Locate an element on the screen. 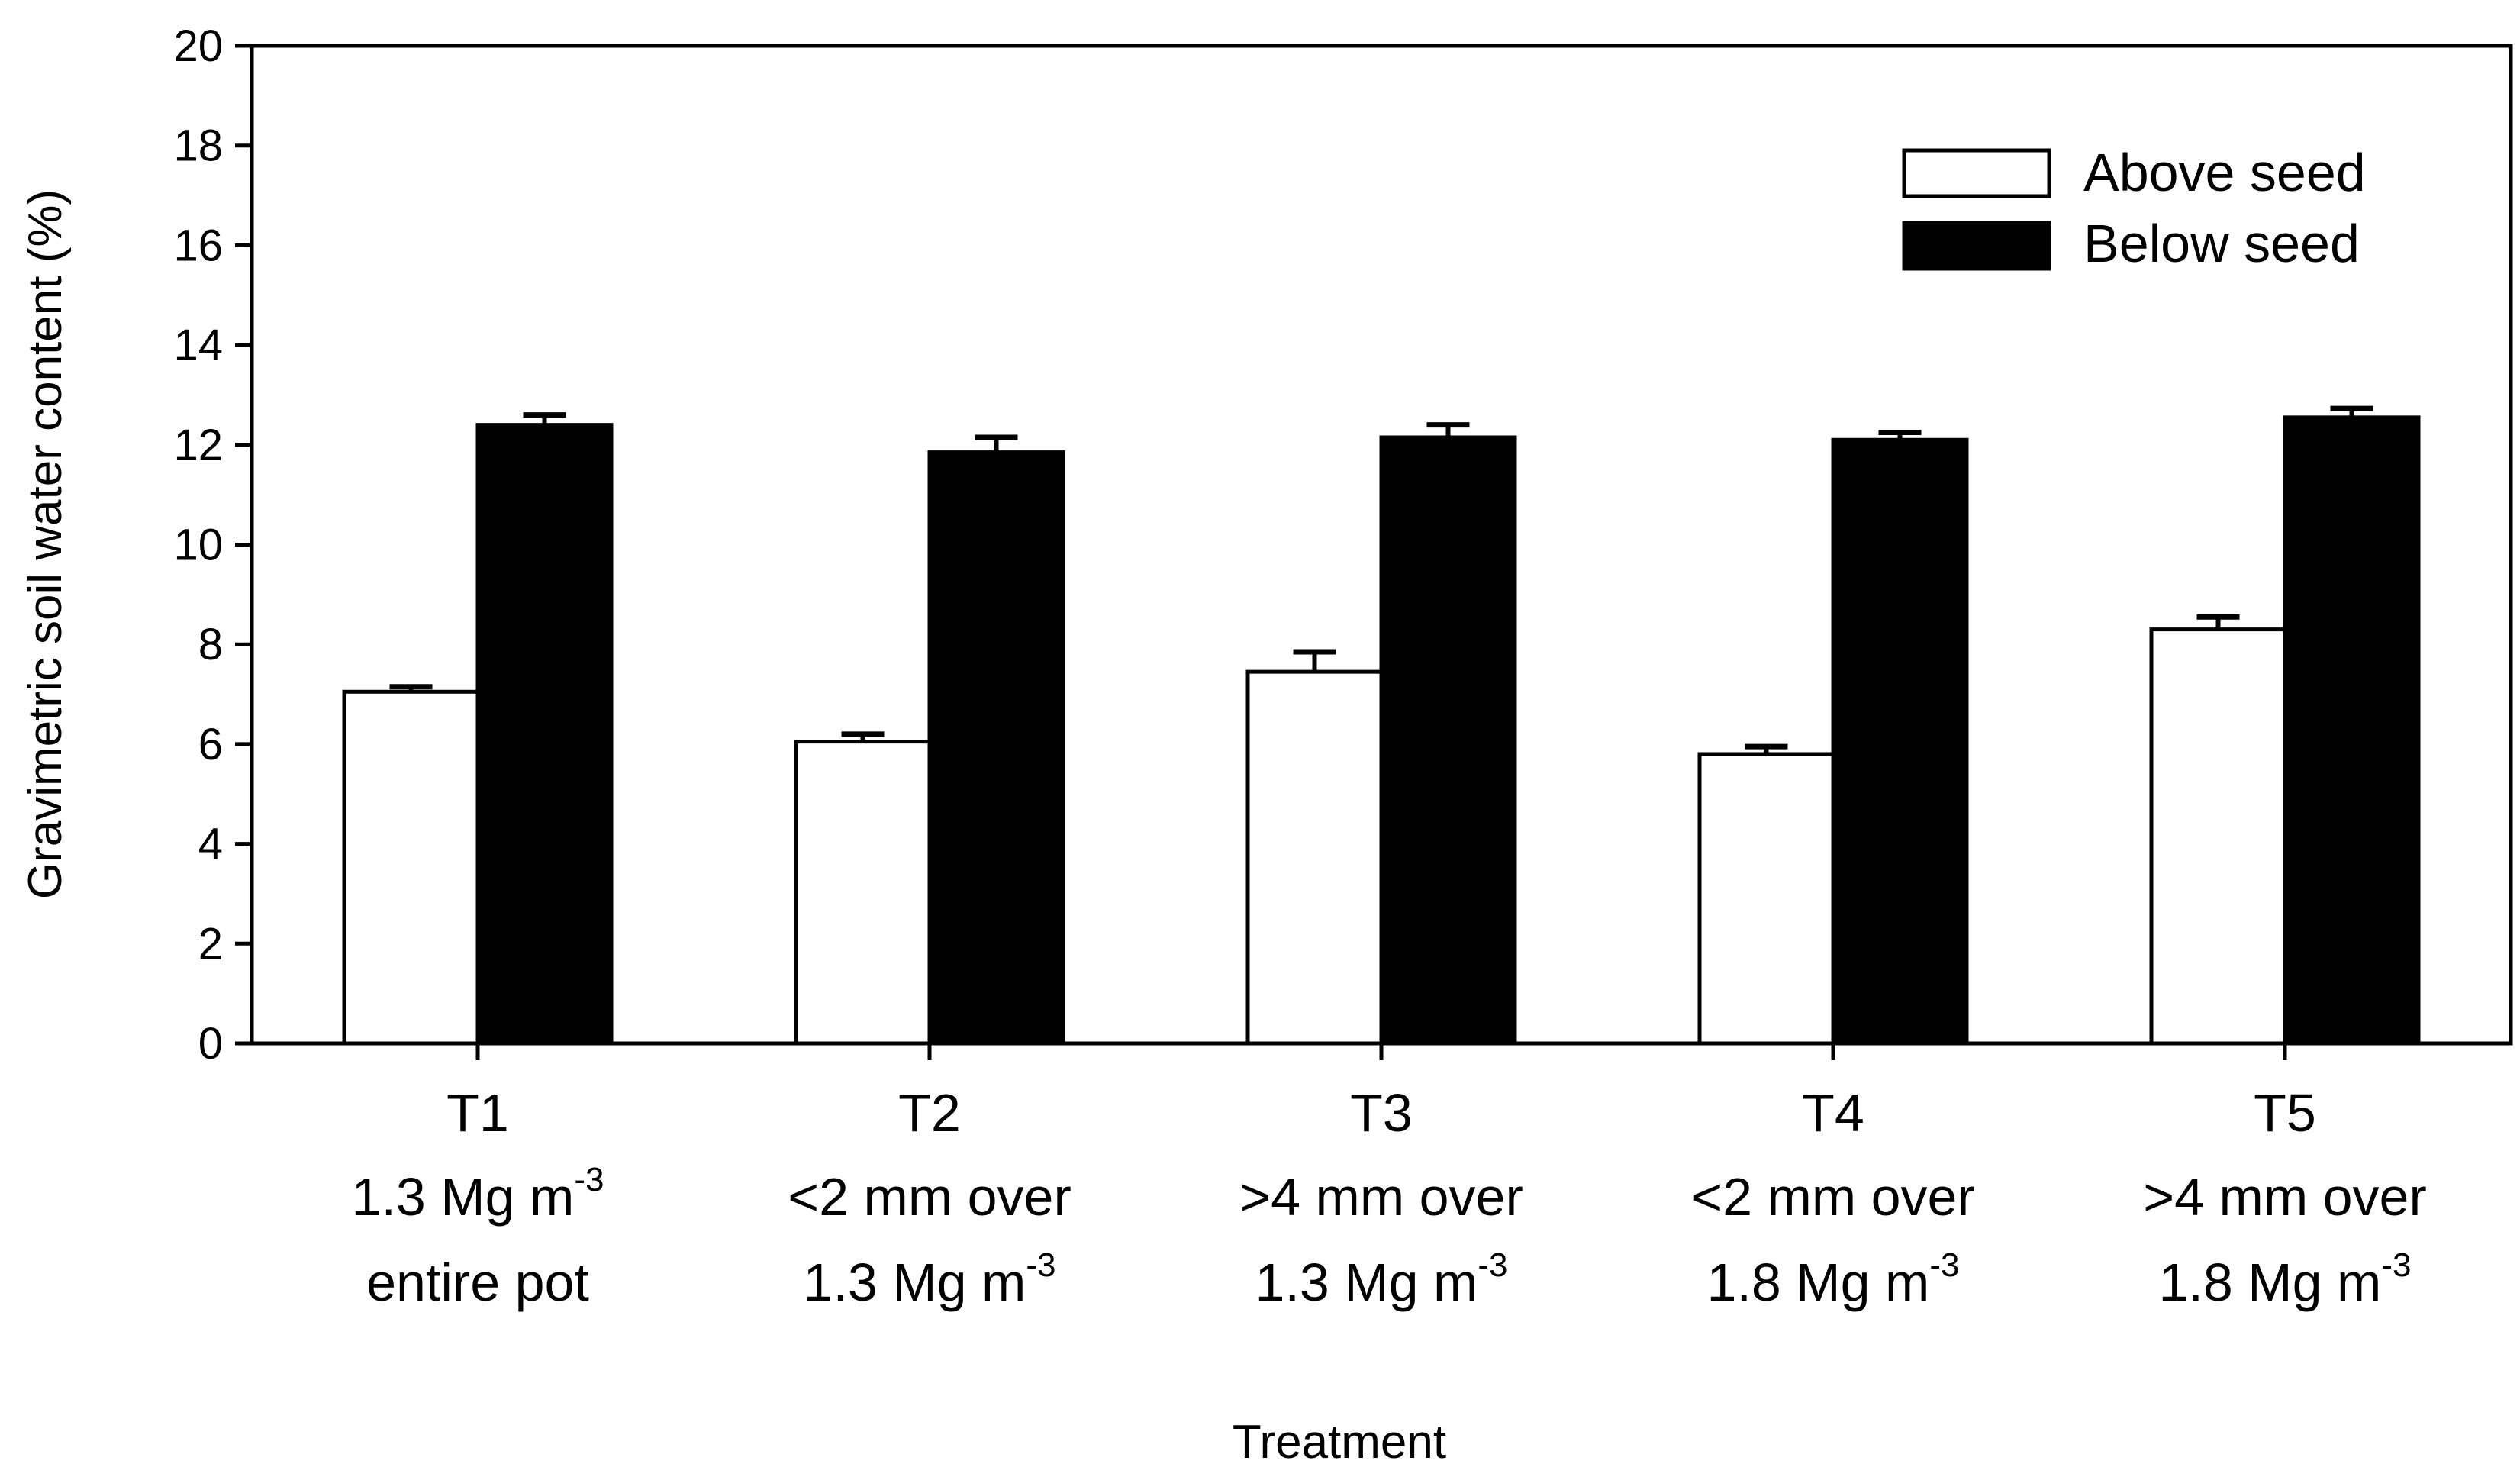 This screenshot has width=2520, height=1480. legend-label-above-seed: Above seed is located at coordinates (2224, 172).